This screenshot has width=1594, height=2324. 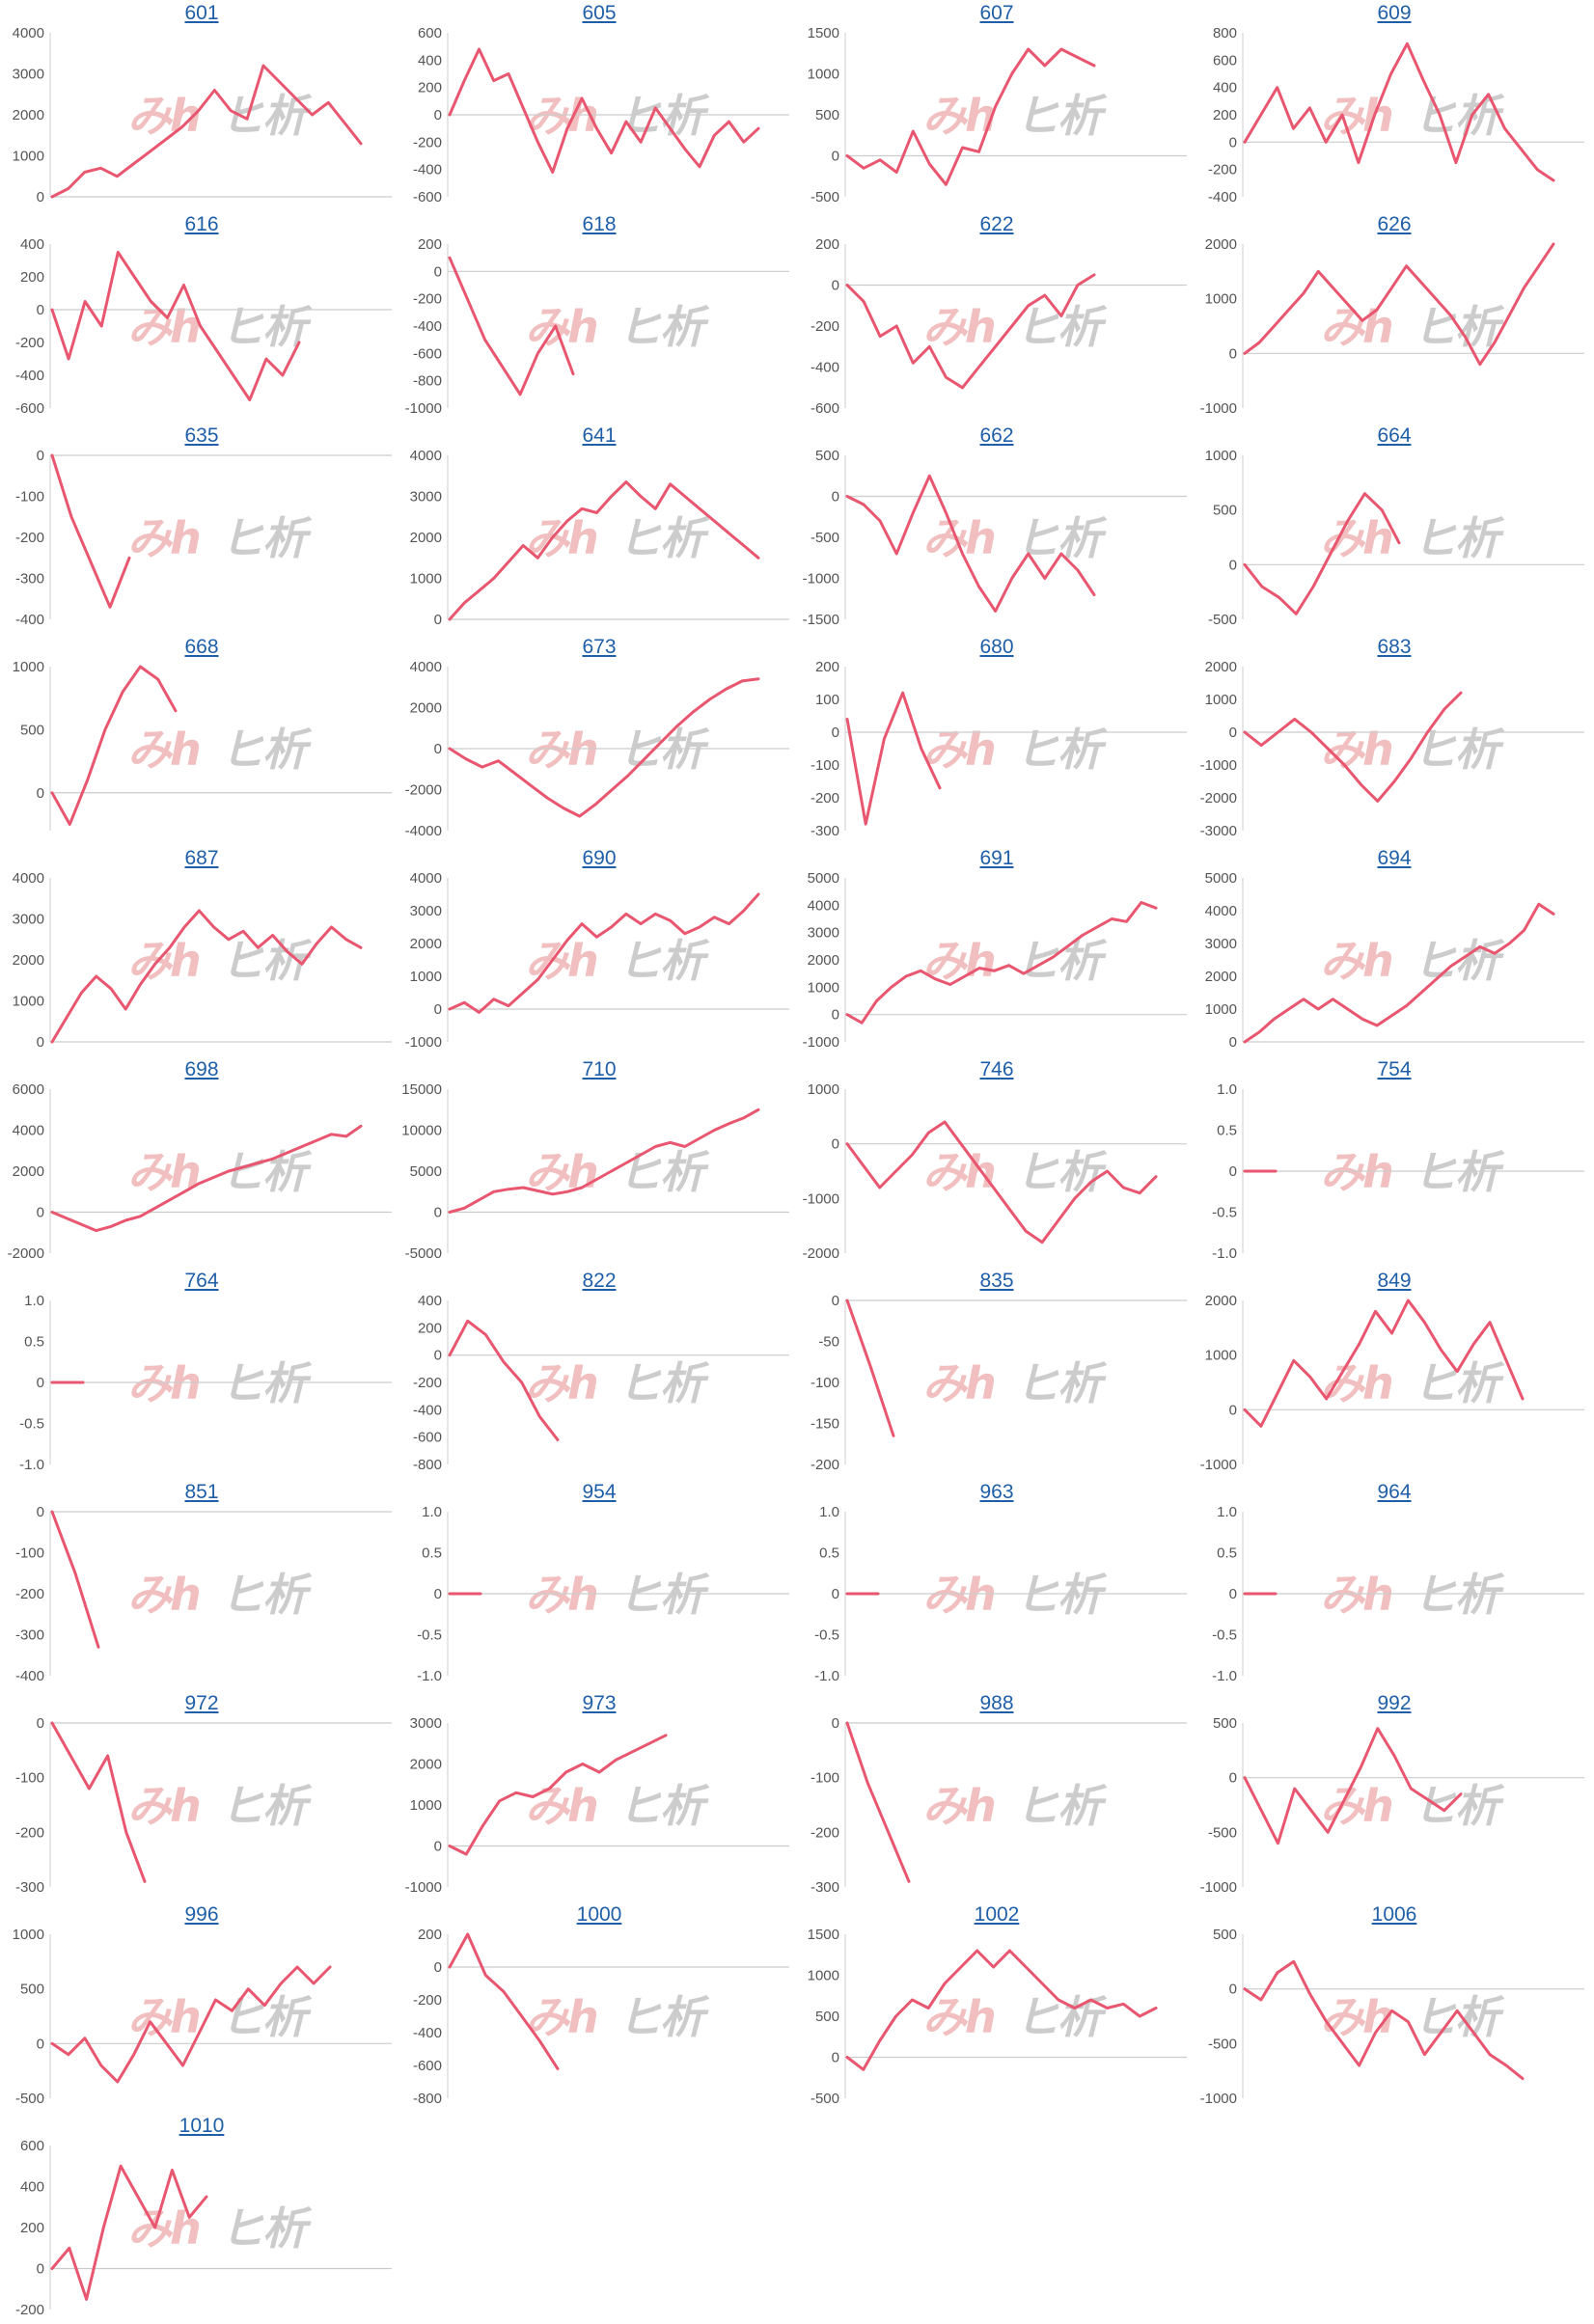 I want to click on line-chart: みh ヒ析 1.0 0.5 0 -0.5 -1.0, so click(x=1398, y=1171).